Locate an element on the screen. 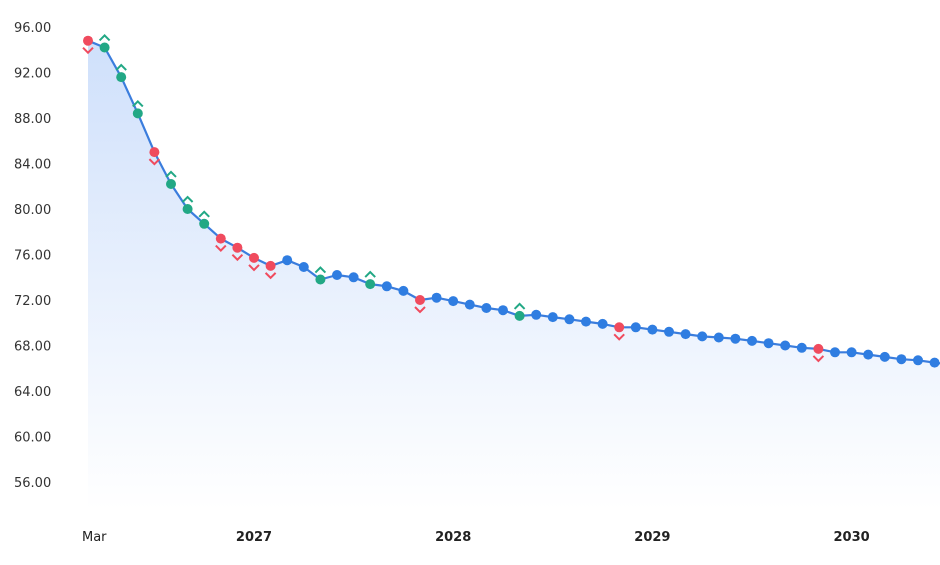 The width and height of the screenshot is (940, 565). x-tick-label: 2029 is located at coordinates (652, 537).